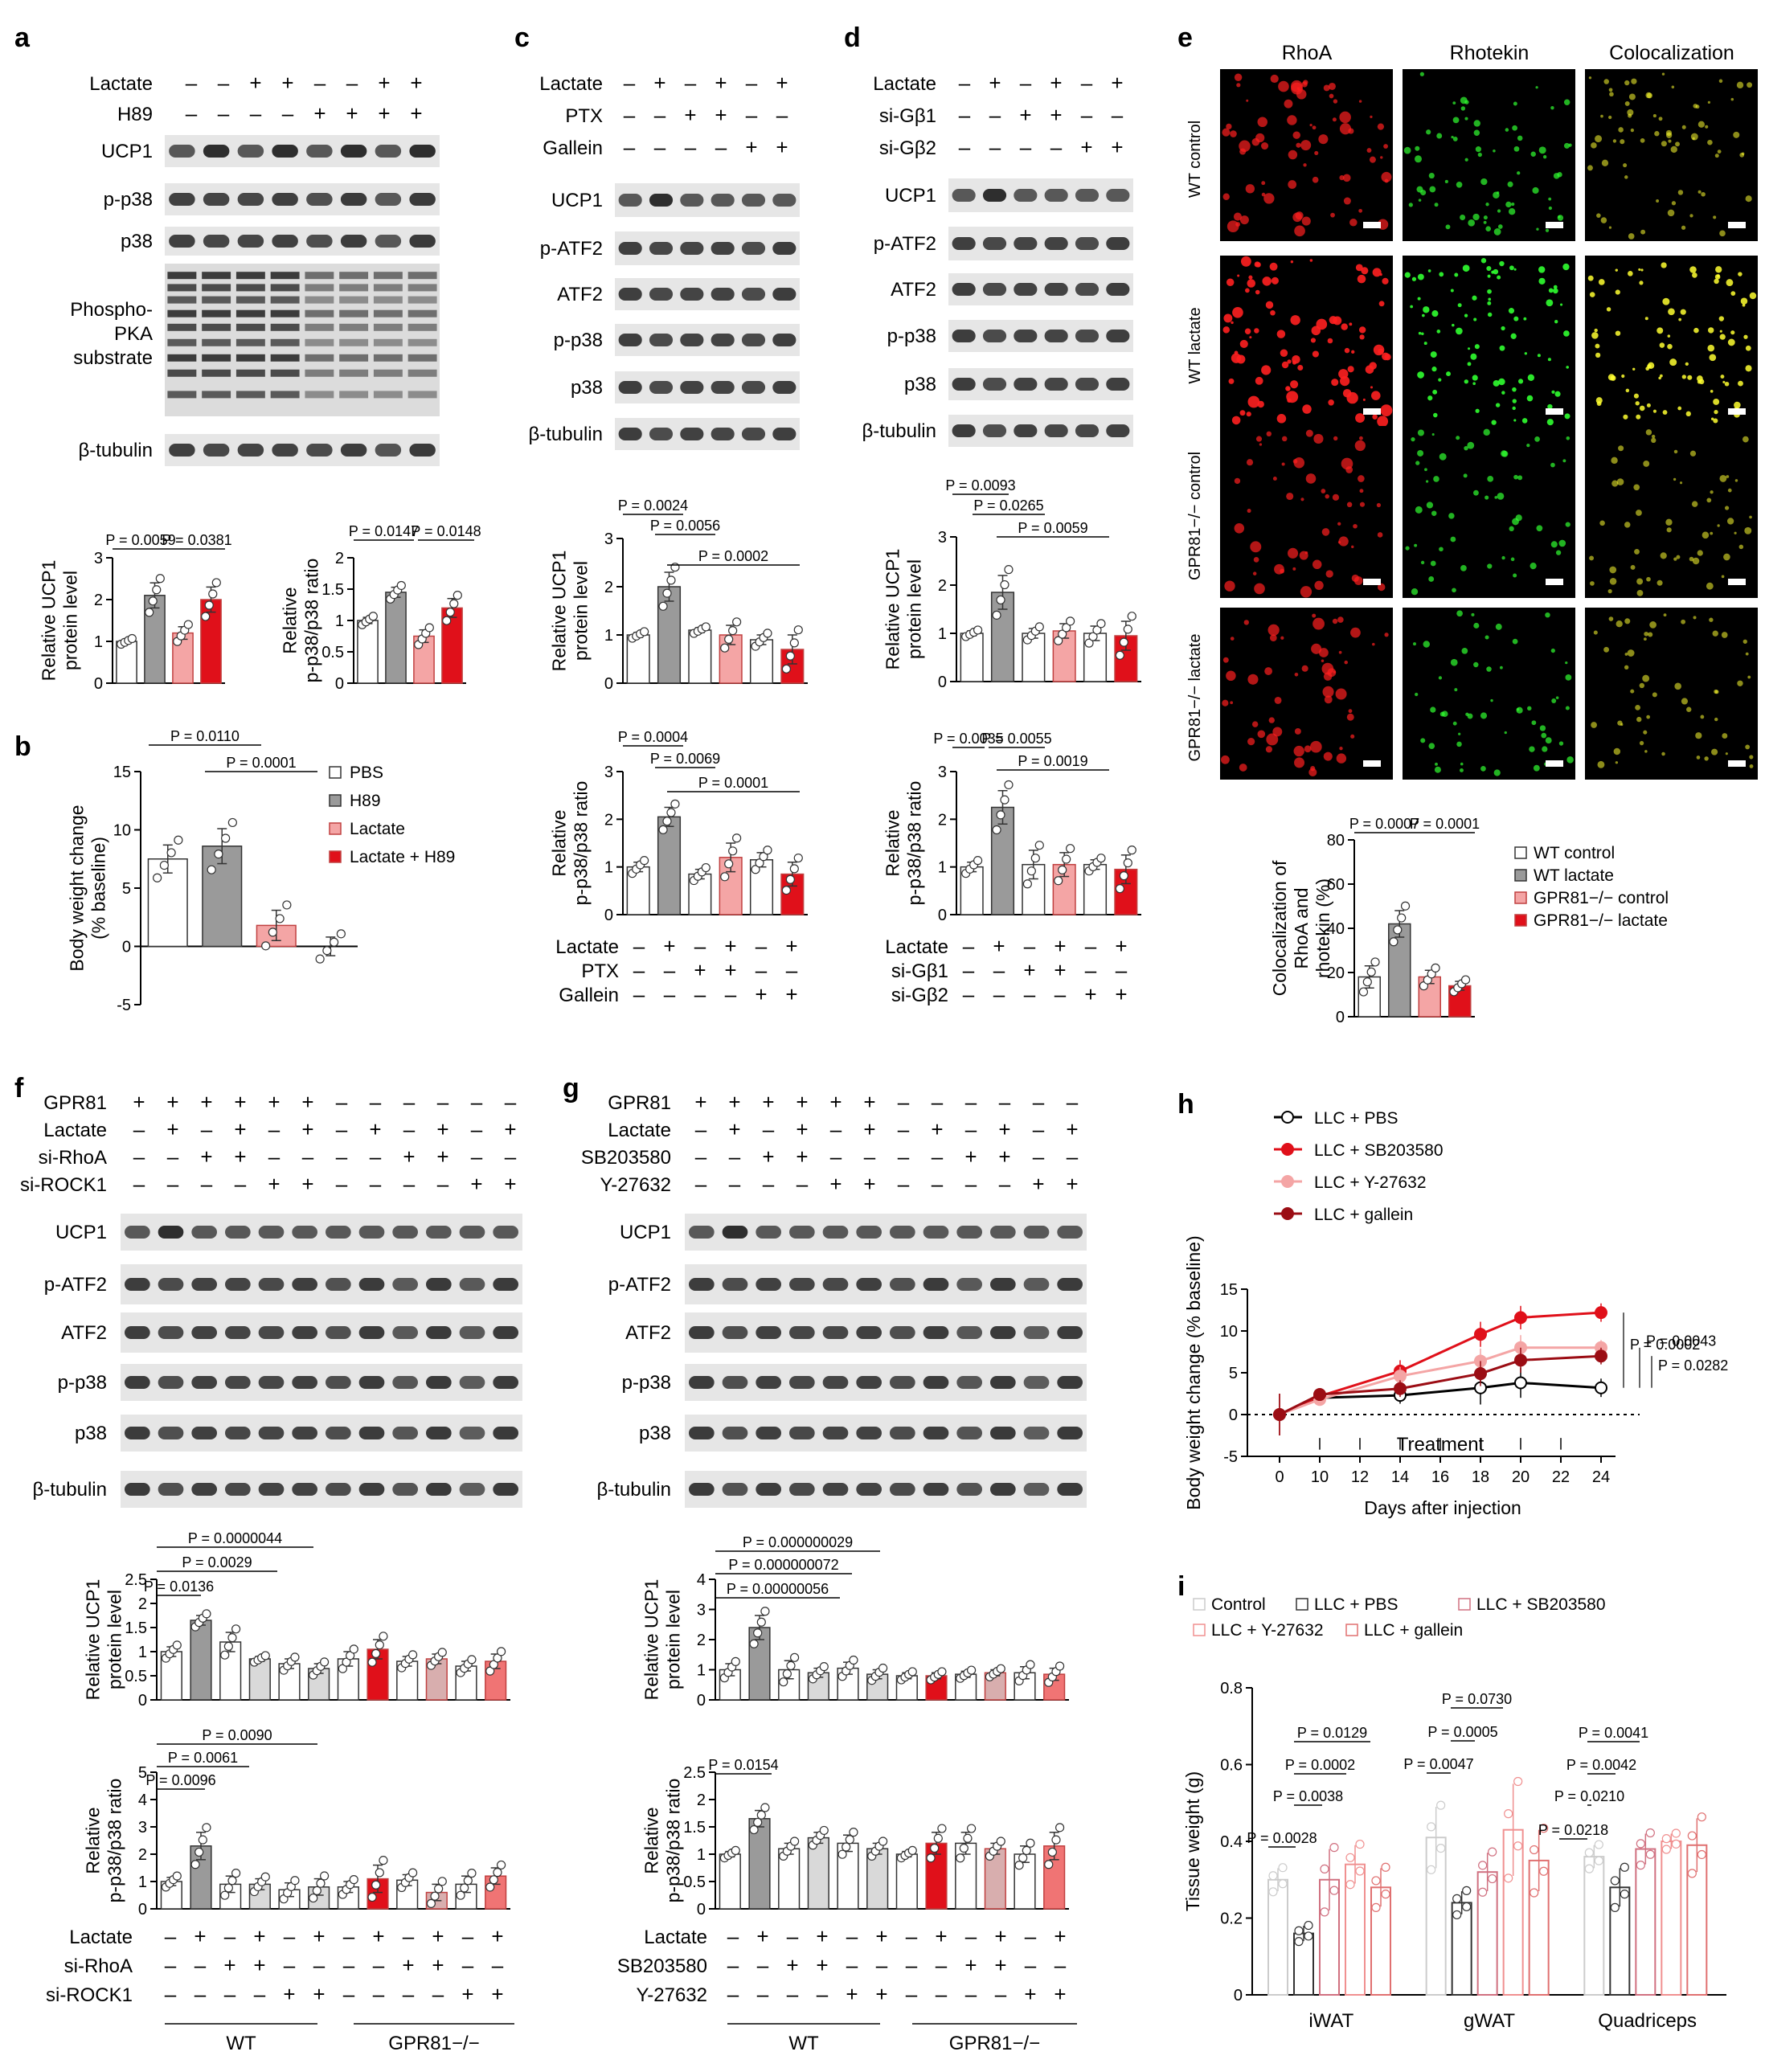 The height and width of the screenshot is (2072, 1765). Describe the element at coordinates (965, 83) in the screenshot. I see `d-treatments-sign: –` at that location.